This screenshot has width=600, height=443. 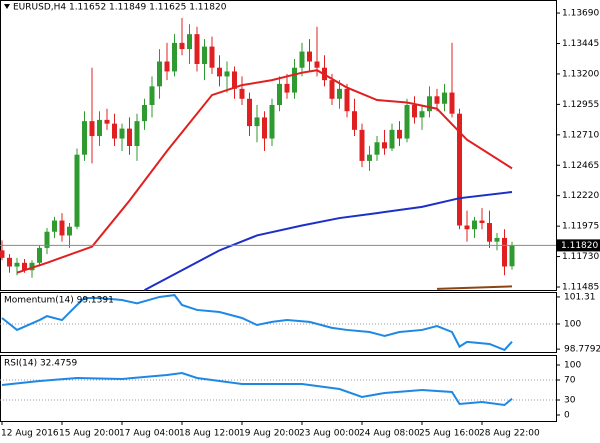 I want to click on x-tick-label: 24 Aug 08:00, so click(x=389, y=434).